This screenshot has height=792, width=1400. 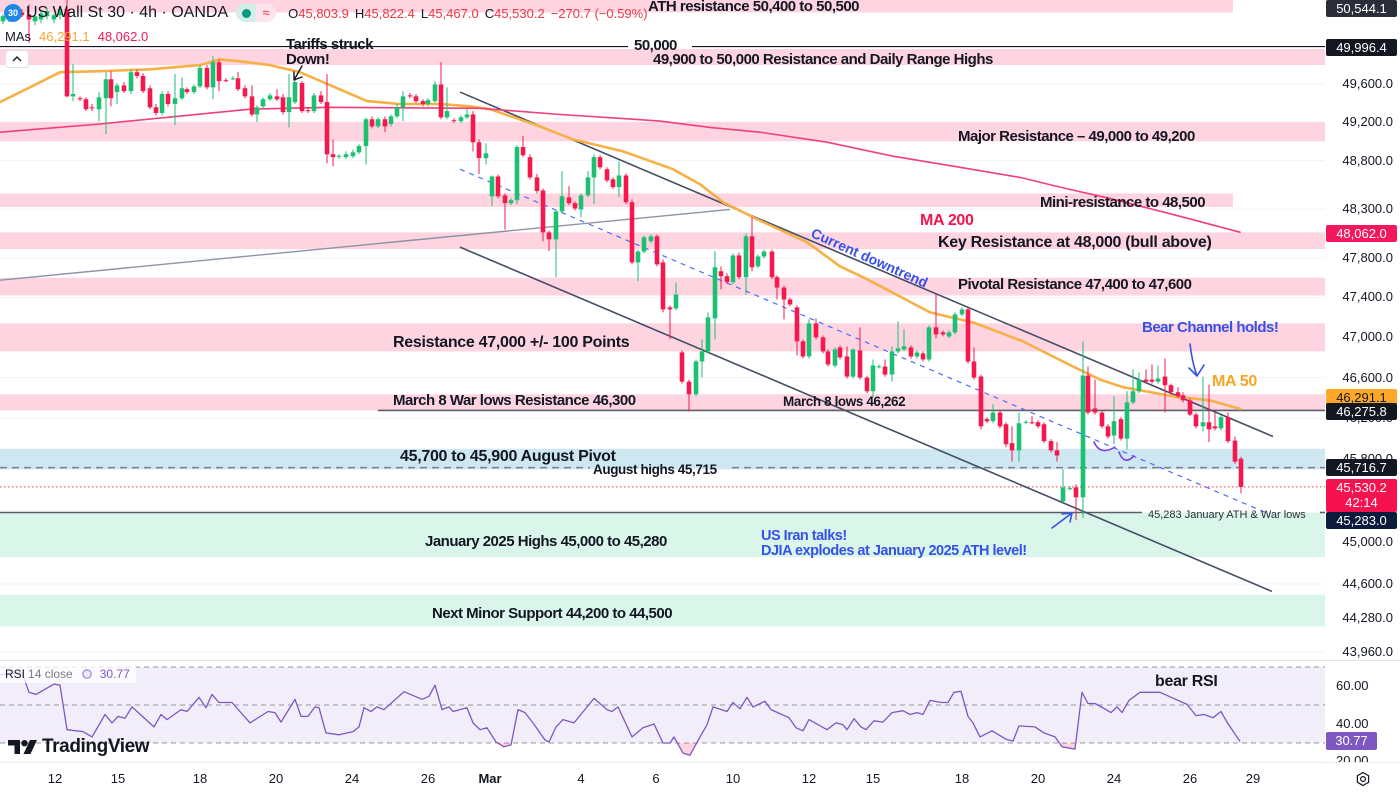 I want to click on rsi-legend: RSI 14 close 30.77, so click(x=68, y=673).